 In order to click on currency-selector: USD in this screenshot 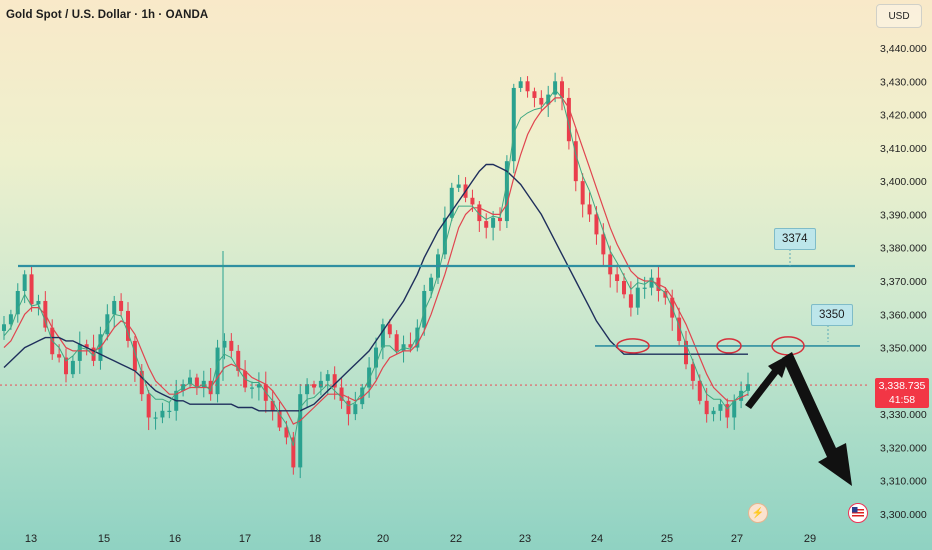, I will do `click(899, 16)`.